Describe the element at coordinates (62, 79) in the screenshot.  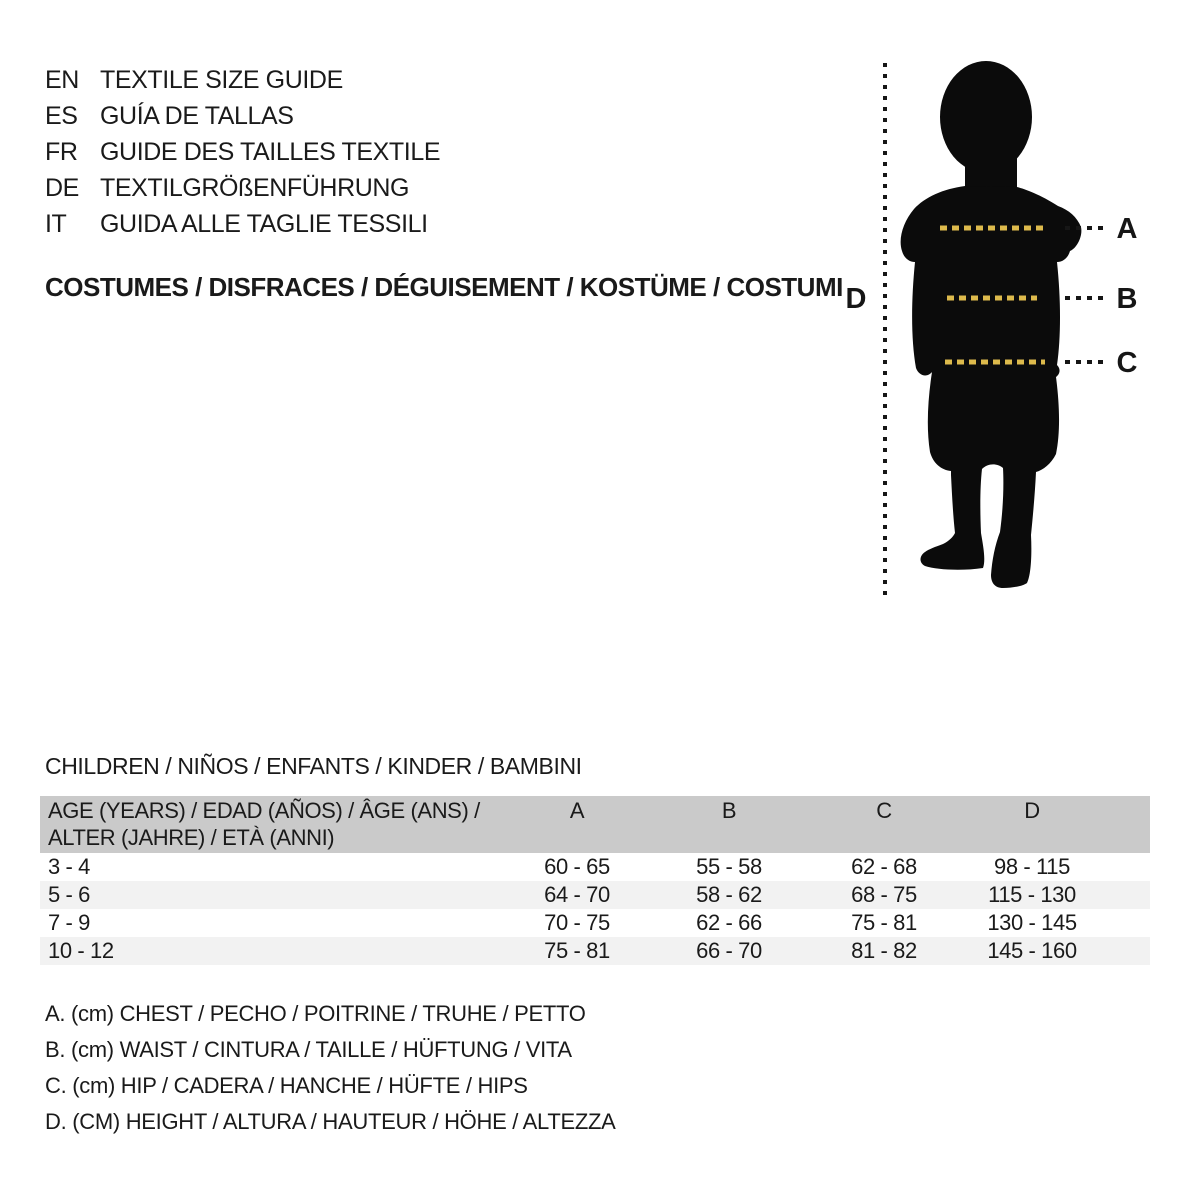
I see `language-code: EN` at that location.